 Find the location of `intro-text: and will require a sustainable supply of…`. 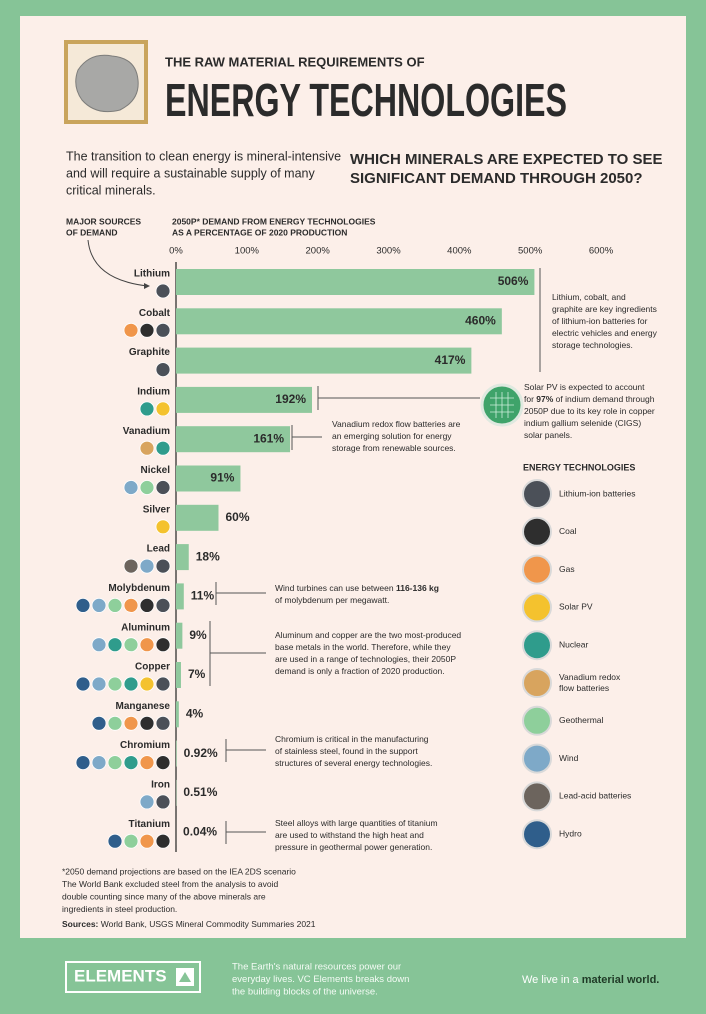

intro-text: and will require a sustainable supply of… is located at coordinates (190, 173).